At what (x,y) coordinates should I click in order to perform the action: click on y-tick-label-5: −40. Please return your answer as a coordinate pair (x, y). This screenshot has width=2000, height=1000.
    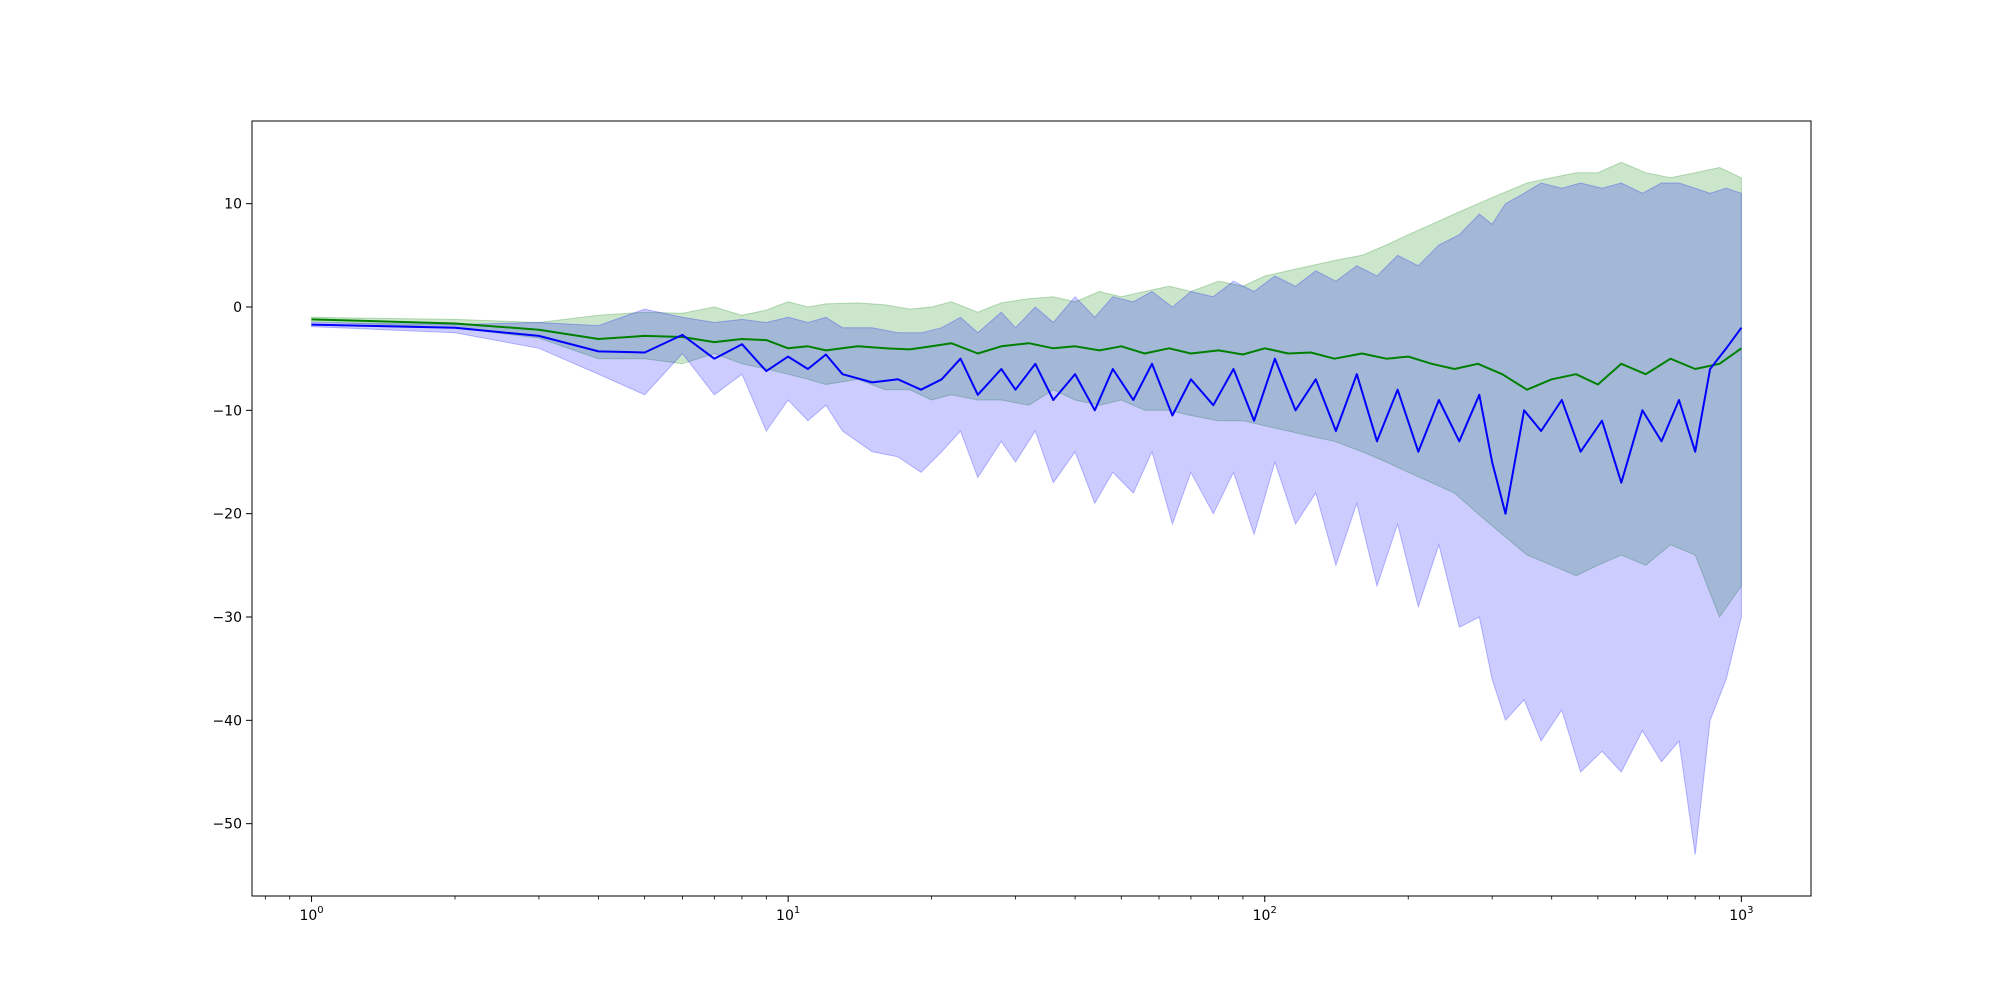
    Looking at the image, I should click on (227, 721).